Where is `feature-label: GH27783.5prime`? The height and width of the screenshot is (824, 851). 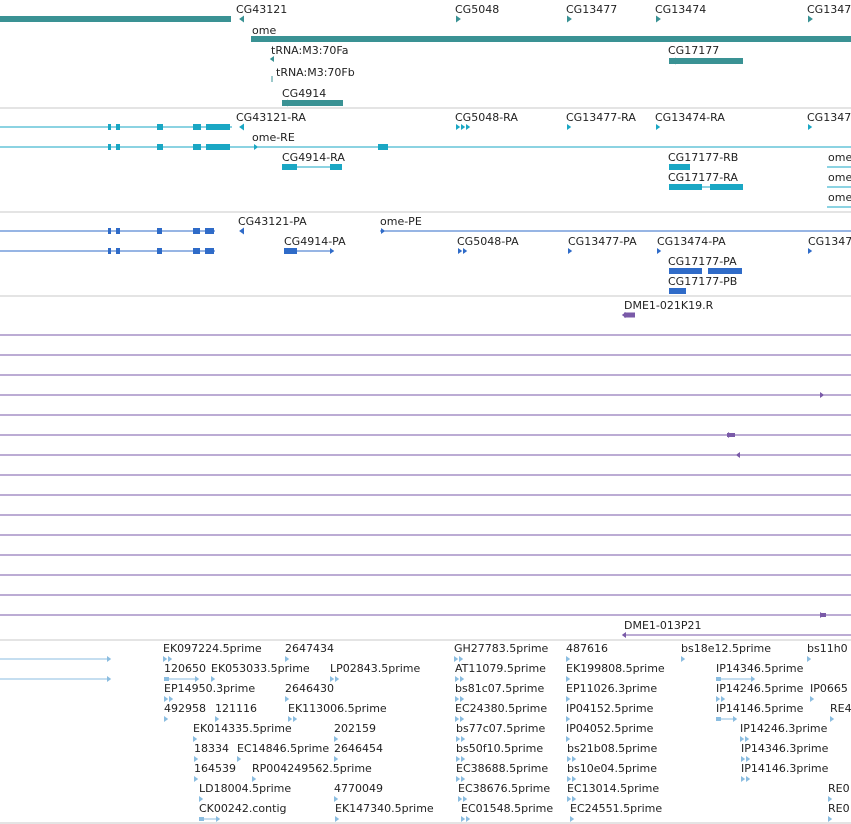
feature-label: GH27783.5prime is located at coordinates (501, 648).